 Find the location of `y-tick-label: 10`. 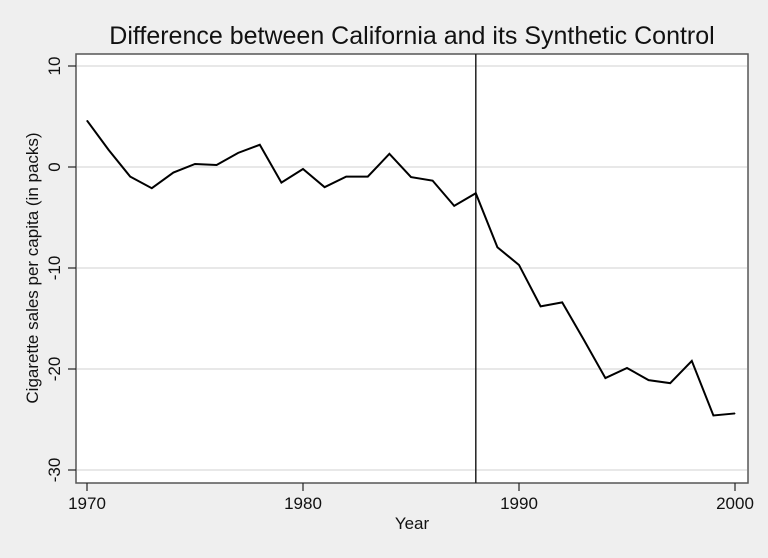

y-tick-label: 10 is located at coordinates (54, 66).